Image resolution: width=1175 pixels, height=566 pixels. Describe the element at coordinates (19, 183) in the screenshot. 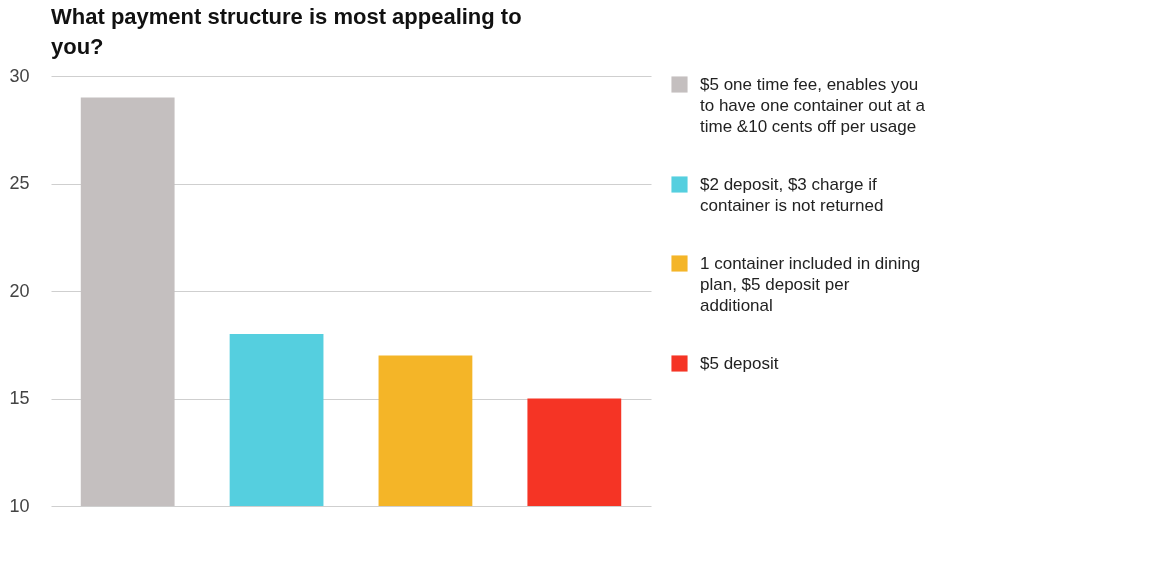

I see `y-tick-label: 25` at that location.